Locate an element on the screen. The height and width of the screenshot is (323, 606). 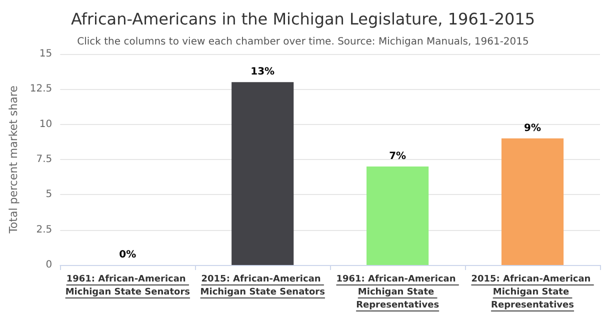
chart-title: African-Americans in the Michigan Legislature, 1961-2015 is located at coordinates (303, 19).